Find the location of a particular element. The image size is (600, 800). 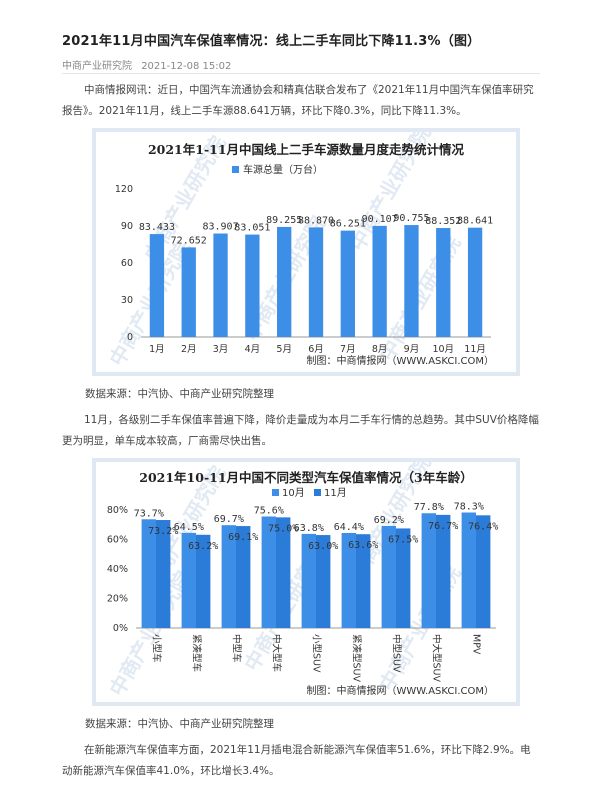

data-label: 86.251 is located at coordinates (348, 224).